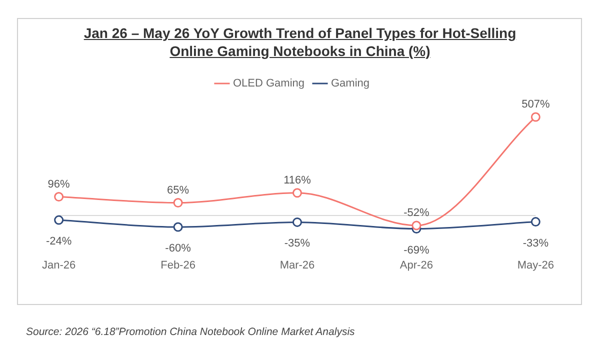 The height and width of the screenshot is (363, 600). What do you see at coordinates (178, 265) in the screenshot?
I see `x-tick-label: Feb-26` at bounding box center [178, 265].